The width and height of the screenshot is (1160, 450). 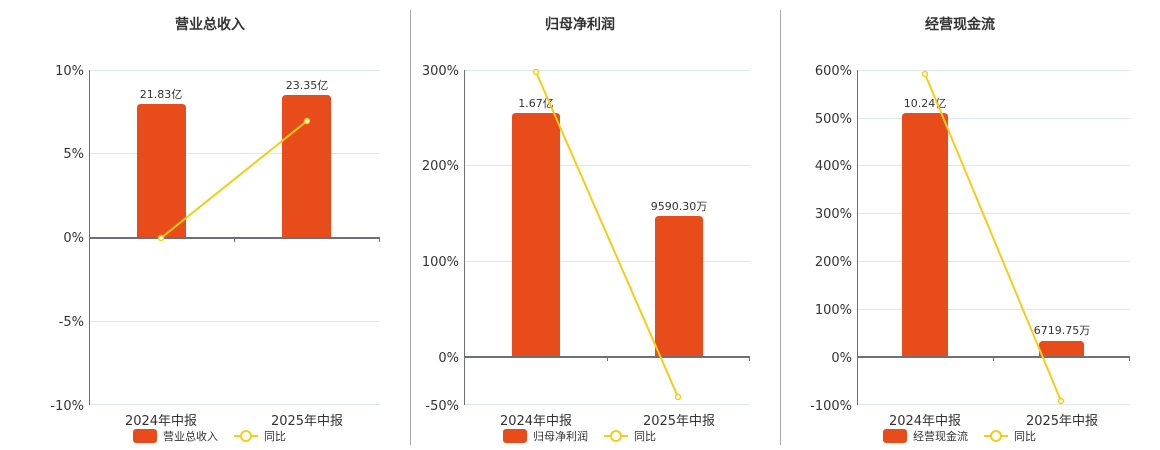 I want to click on legend: 归母净利润 同比, so click(x=579, y=436).